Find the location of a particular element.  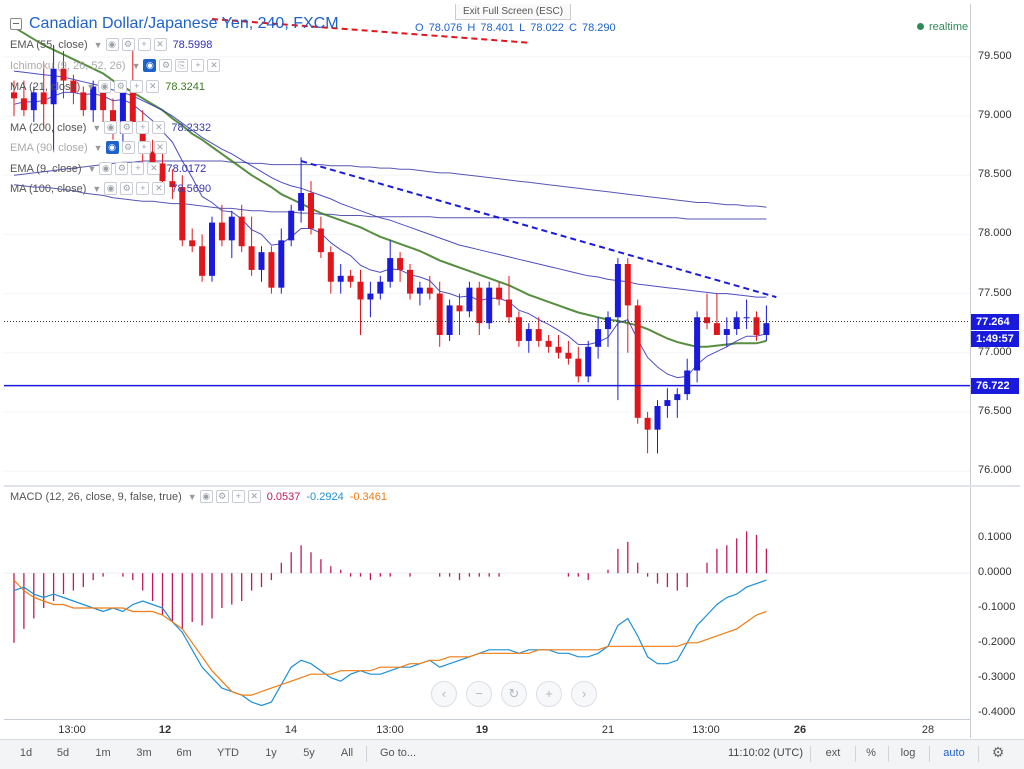

range-5d-button: 5d is located at coordinates (63, 753).